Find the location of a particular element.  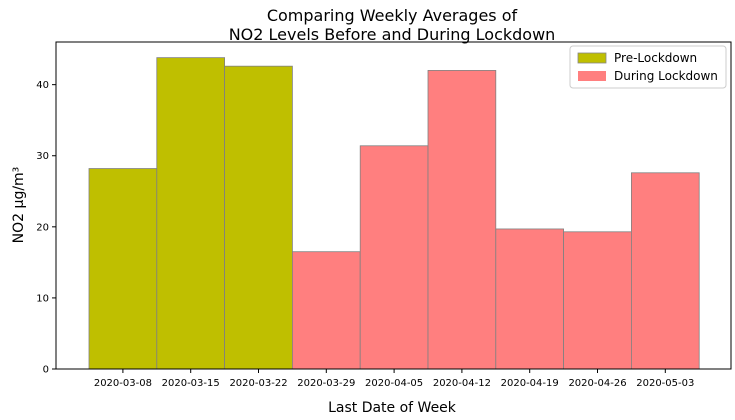

x-tick-label: 2020-03-29 is located at coordinates (326, 383).